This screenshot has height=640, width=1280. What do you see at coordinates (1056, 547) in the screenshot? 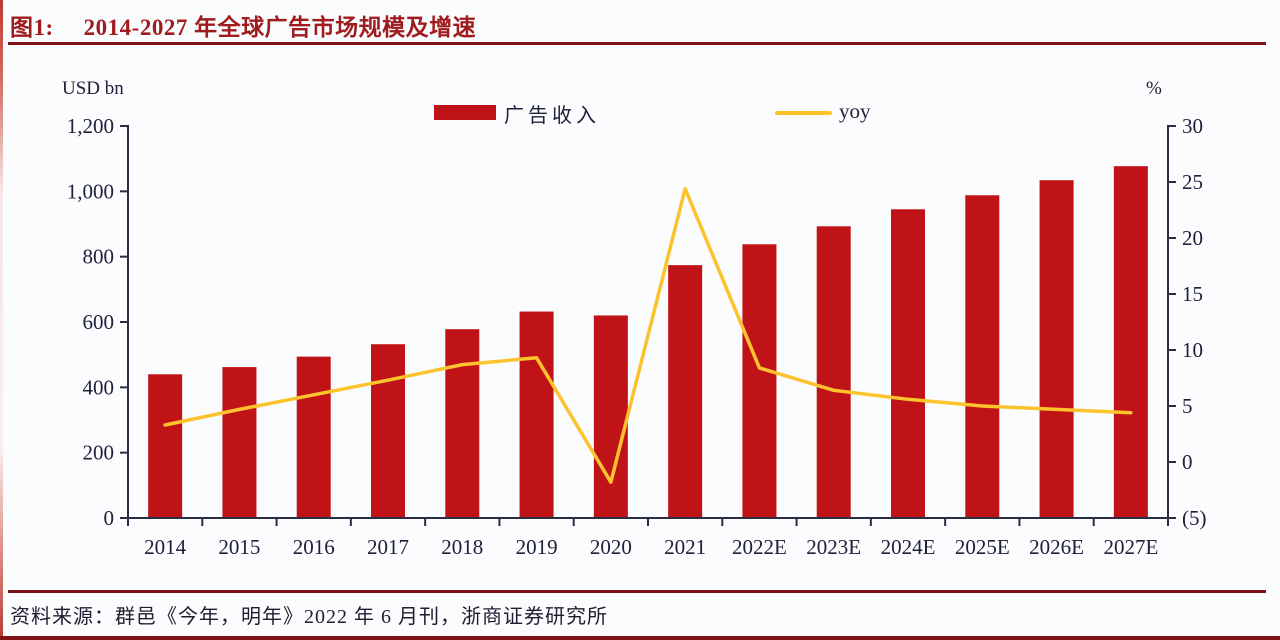
I see `x-axis-category-label: 2026E` at bounding box center [1056, 547].